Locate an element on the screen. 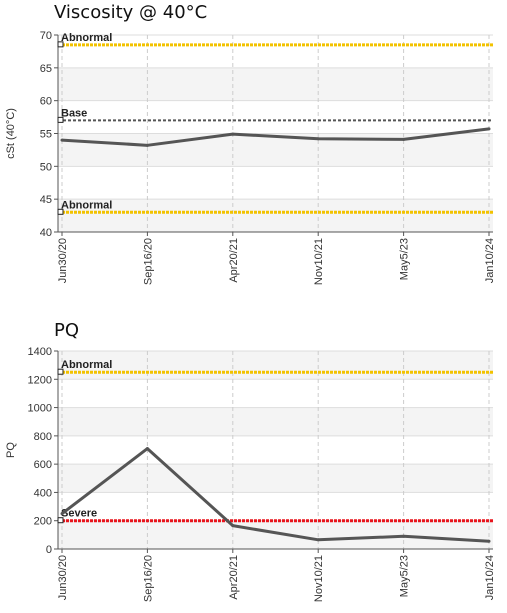 The image size is (507, 613). chart-2-title: PQ is located at coordinates (67, 330).